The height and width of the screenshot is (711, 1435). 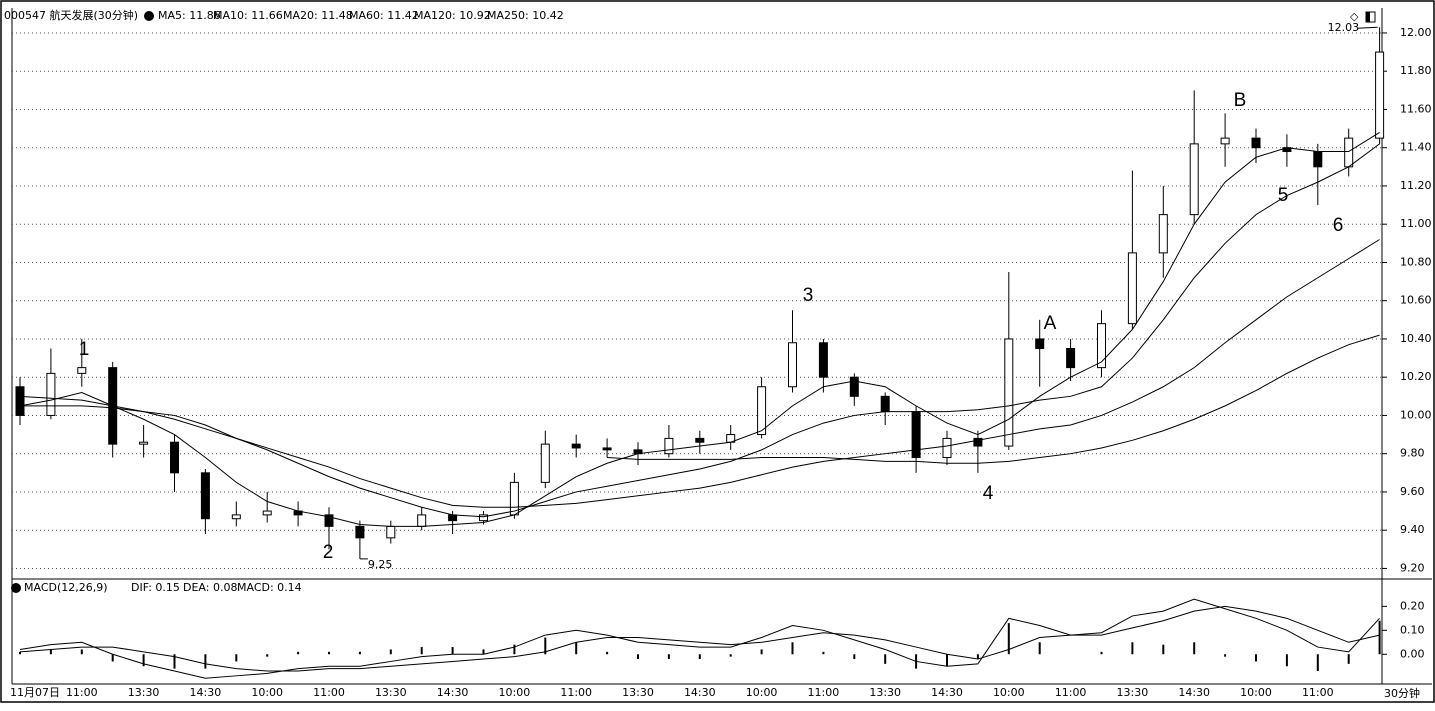 What do you see at coordinates (1416, 70) in the screenshot?
I see `y-tick-label: 11.80` at bounding box center [1416, 70].